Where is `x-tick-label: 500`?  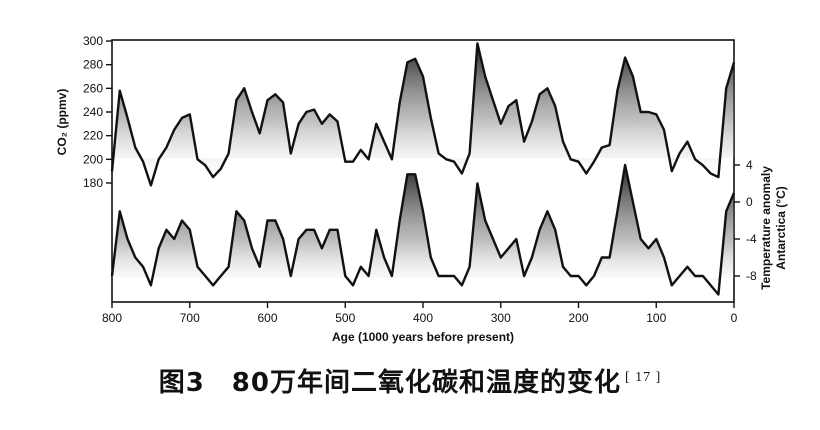
x-tick-label: 500 is located at coordinates (345, 318).